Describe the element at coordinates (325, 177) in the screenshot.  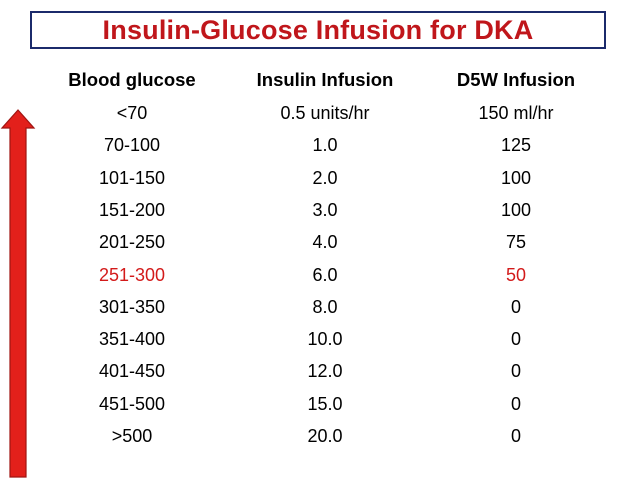
I see `cell-insulin-infusion: 2.0` at that location.